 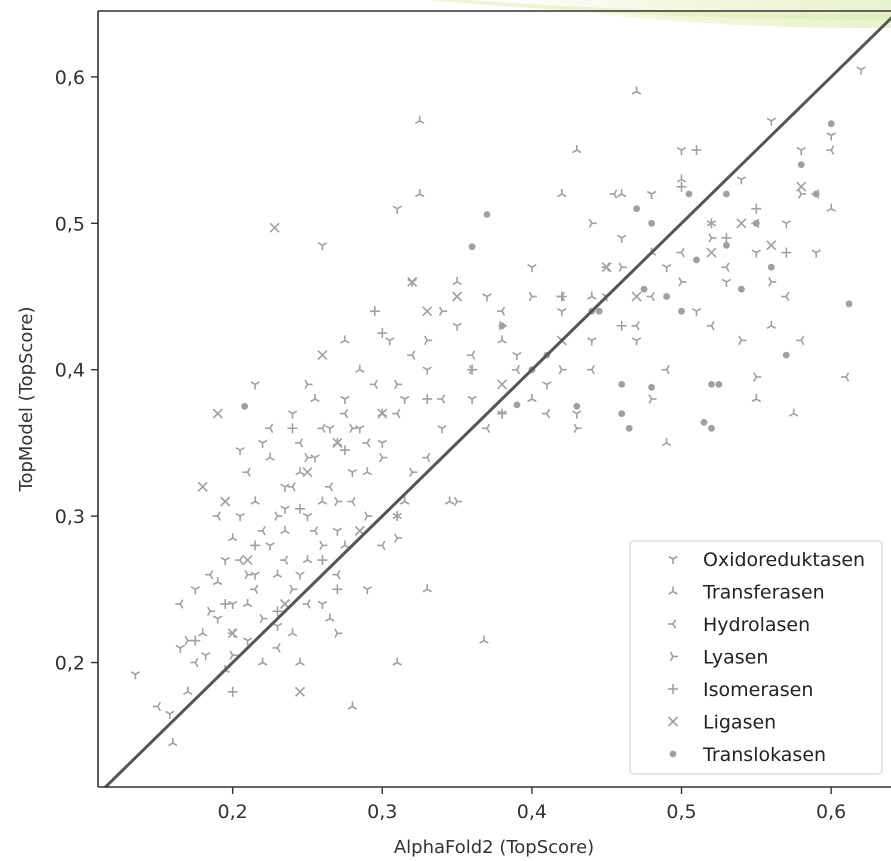 What do you see at coordinates (763, 593) in the screenshot?
I see `legend-label: Transferasen` at bounding box center [763, 593].